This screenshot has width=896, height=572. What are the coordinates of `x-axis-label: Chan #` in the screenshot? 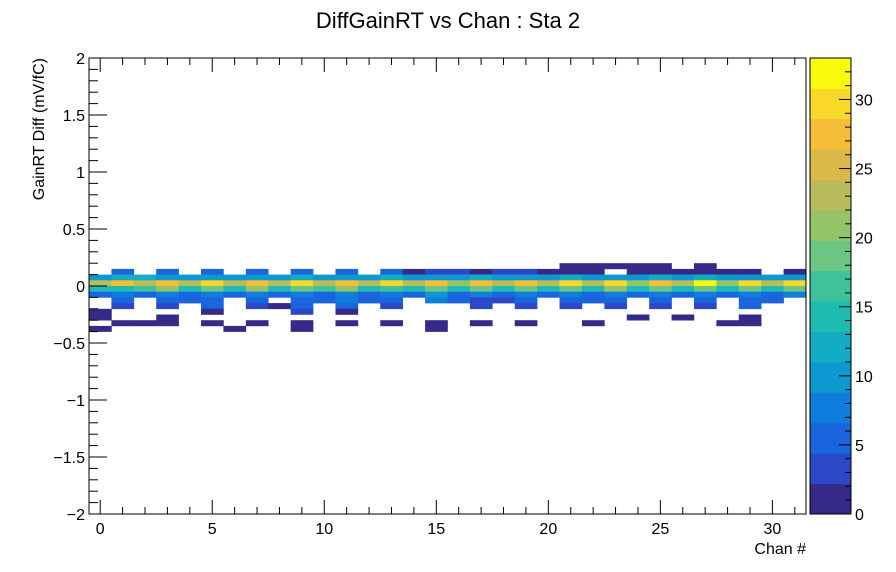 It's located at (780, 549).